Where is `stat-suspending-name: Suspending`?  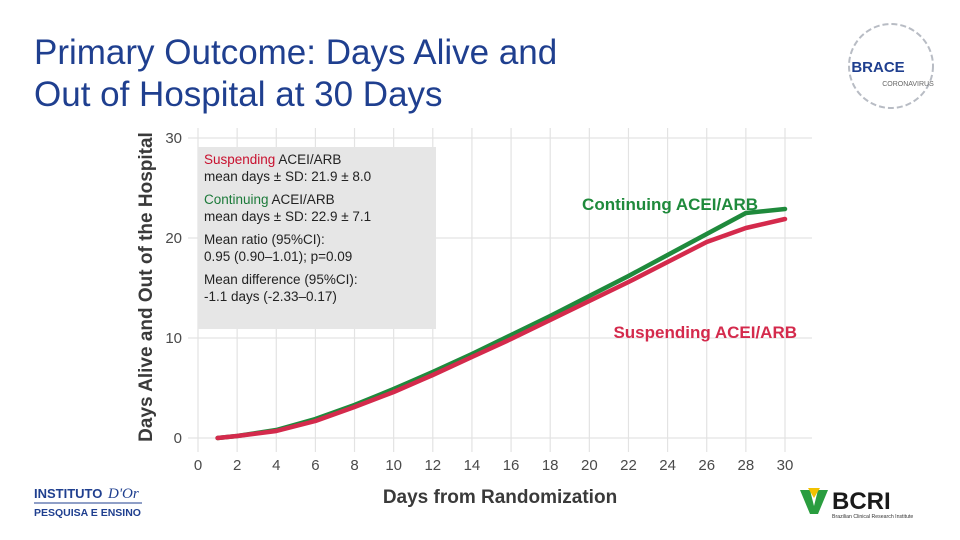
stat-suspending-name: Suspending is located at coordinates (240, 159).